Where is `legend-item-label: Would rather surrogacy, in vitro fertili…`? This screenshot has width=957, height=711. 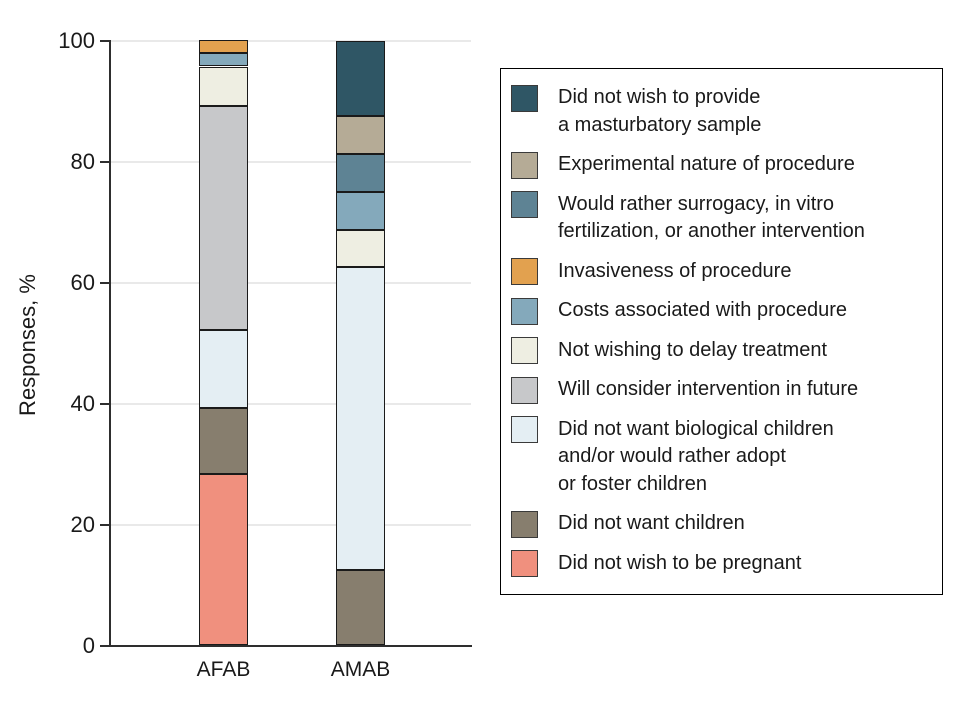
legend-item-label: Would rather surrogacy, in vitro fertili… is located at coordinates (711, 217).